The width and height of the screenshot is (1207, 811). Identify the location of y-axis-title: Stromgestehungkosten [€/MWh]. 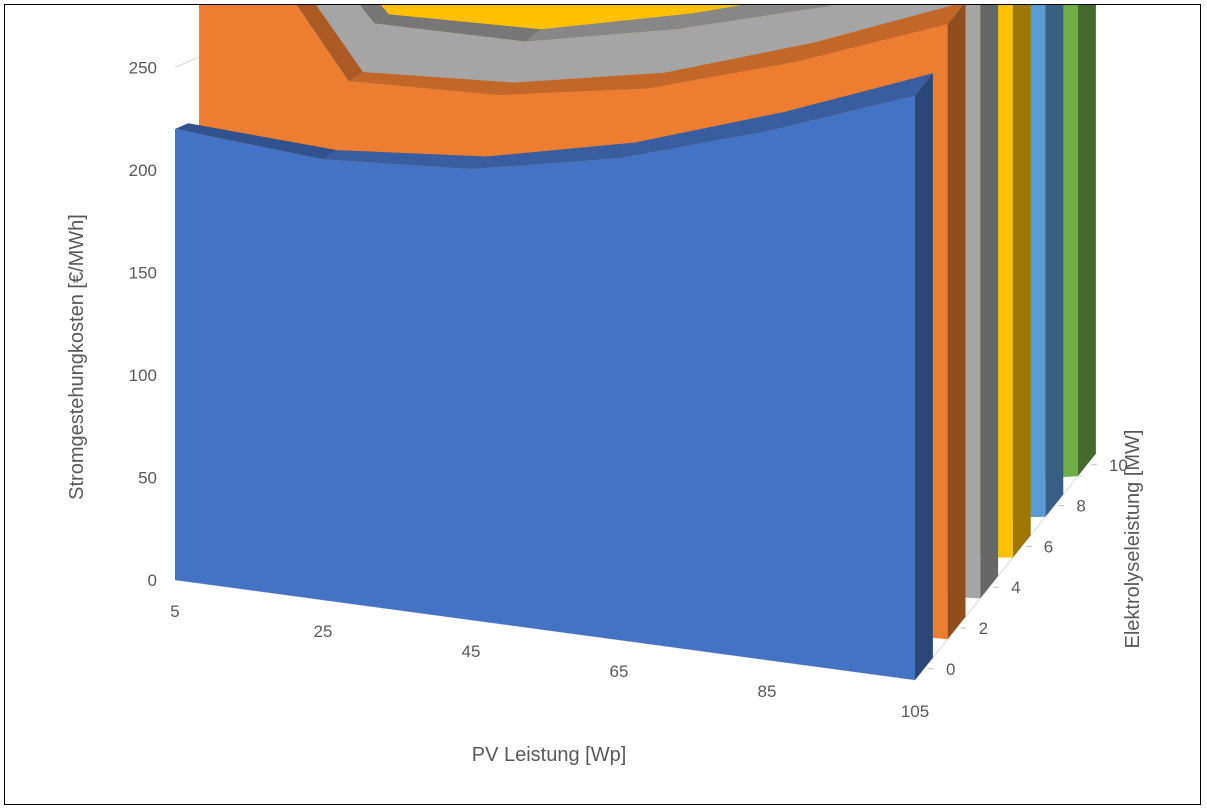
(77, 357).